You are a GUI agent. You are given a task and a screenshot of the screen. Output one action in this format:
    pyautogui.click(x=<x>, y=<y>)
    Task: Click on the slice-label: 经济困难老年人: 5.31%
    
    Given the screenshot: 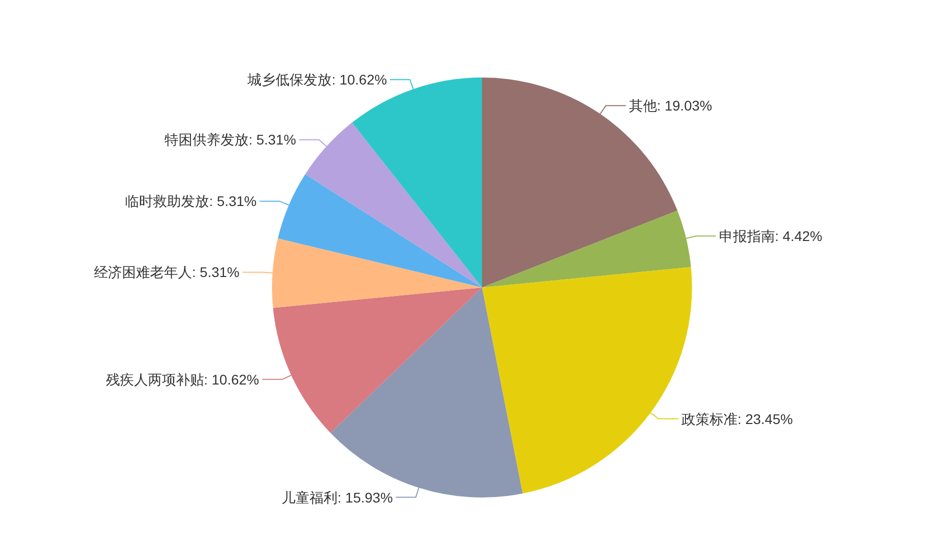 What is the action you would take?
    pyautogui.click(x=167, y=272)
    